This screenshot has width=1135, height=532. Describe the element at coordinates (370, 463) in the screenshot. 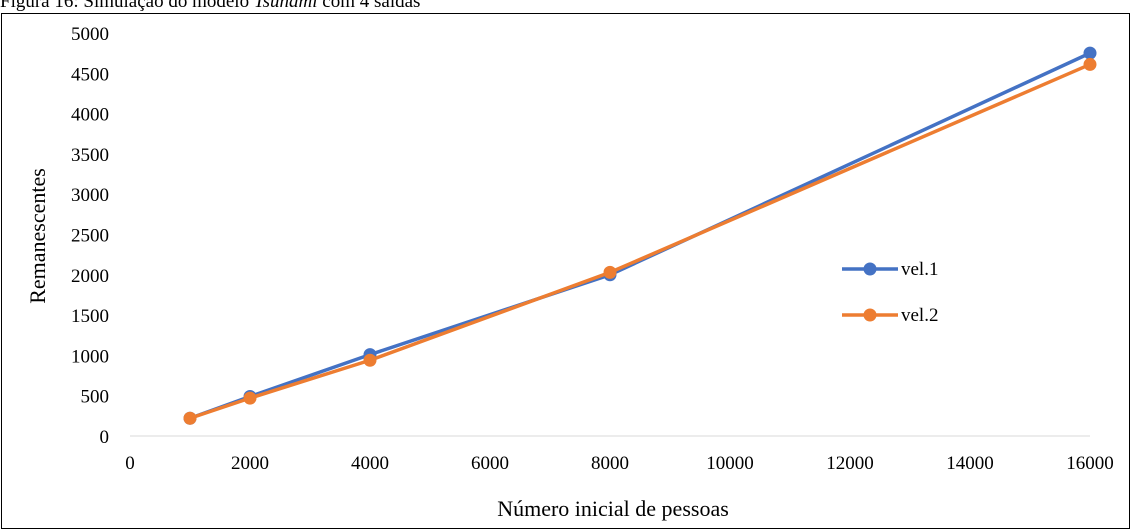

I see `x-tick-label: 4000` at that location.